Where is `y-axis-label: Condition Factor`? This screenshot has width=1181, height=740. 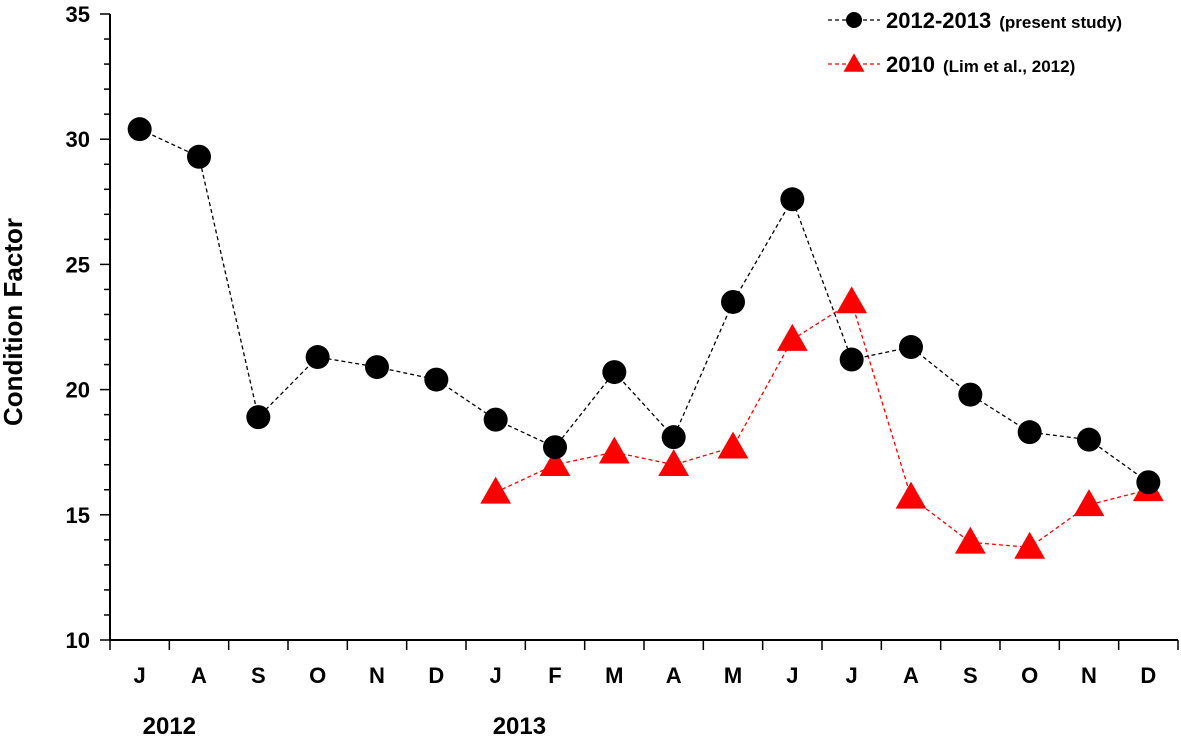
y-axis-label: Condition Factor is located at coordinates (14, 322).